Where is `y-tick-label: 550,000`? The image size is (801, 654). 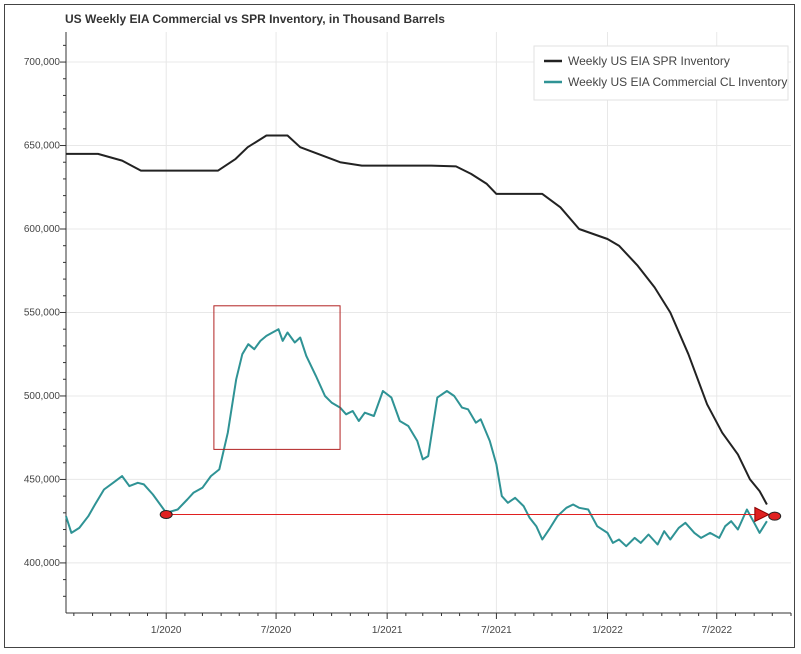
y-tick-label: 550,000 is located at coordinates (42, 312).